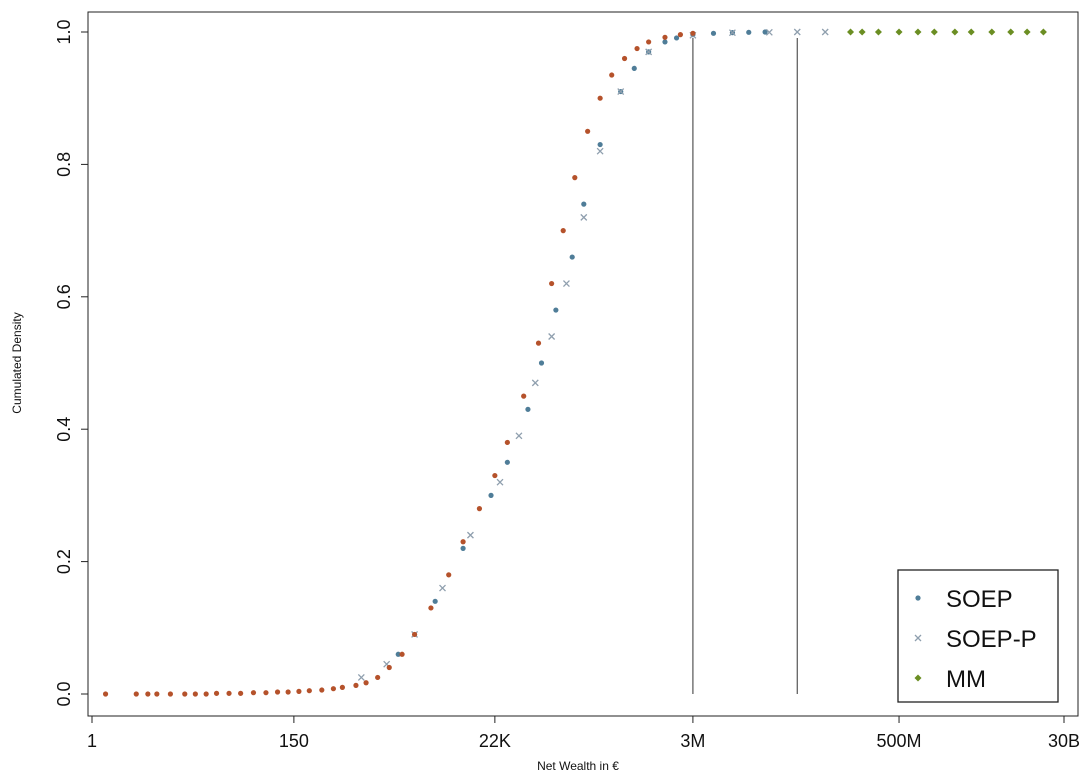  Describe the element at coordinates (495, 741) in the screenshot. I see `x-tick-label: 22K` at that location.